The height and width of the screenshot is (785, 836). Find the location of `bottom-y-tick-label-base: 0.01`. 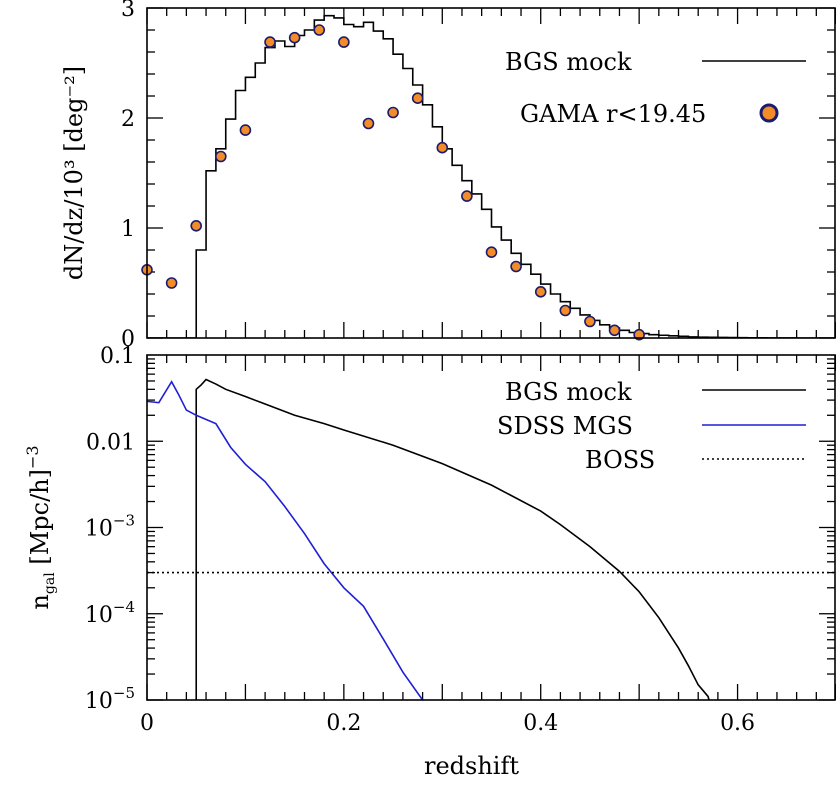

bottom-y-tick-label-base: 0.01 is located at coordinates (110, 442).